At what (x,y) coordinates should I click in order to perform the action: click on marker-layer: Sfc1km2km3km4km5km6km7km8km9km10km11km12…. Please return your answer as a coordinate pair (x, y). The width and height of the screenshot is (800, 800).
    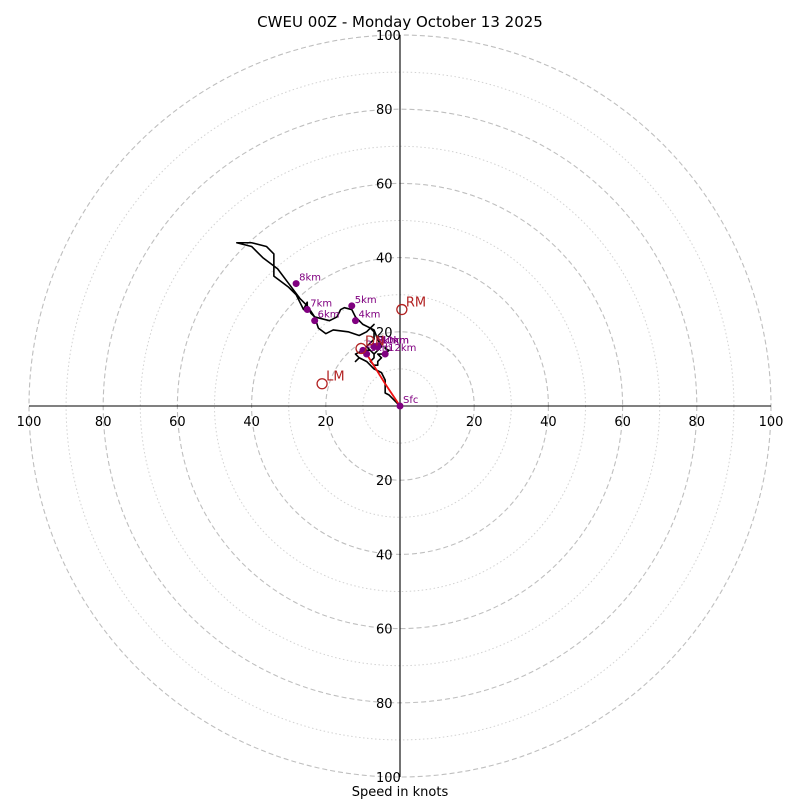
    Looking at the image, I should click on (359, 341).